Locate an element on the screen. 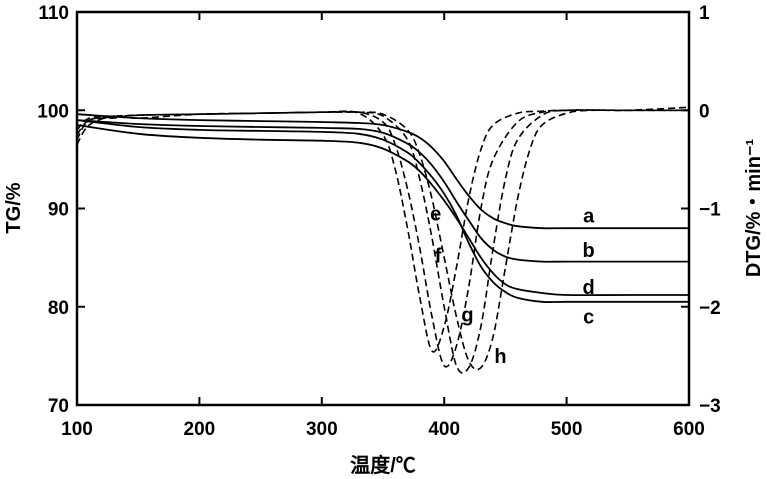 This screenshot has height=479, width=767. x-tick-label: 600 is located at coordinates (689, 429).